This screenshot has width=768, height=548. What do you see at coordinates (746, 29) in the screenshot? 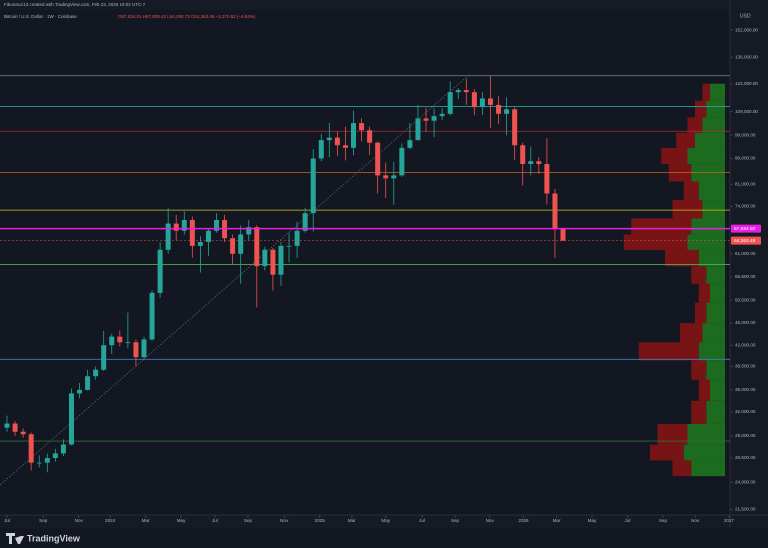
I see `y-tick-label: 152,000.00` at bounding box center [746, 29].